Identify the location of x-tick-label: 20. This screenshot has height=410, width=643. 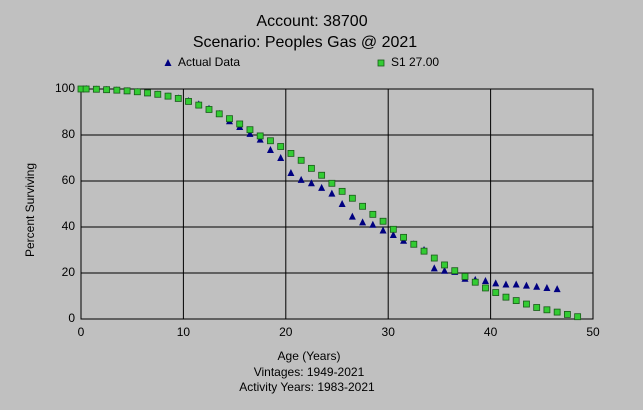
(286, 332).